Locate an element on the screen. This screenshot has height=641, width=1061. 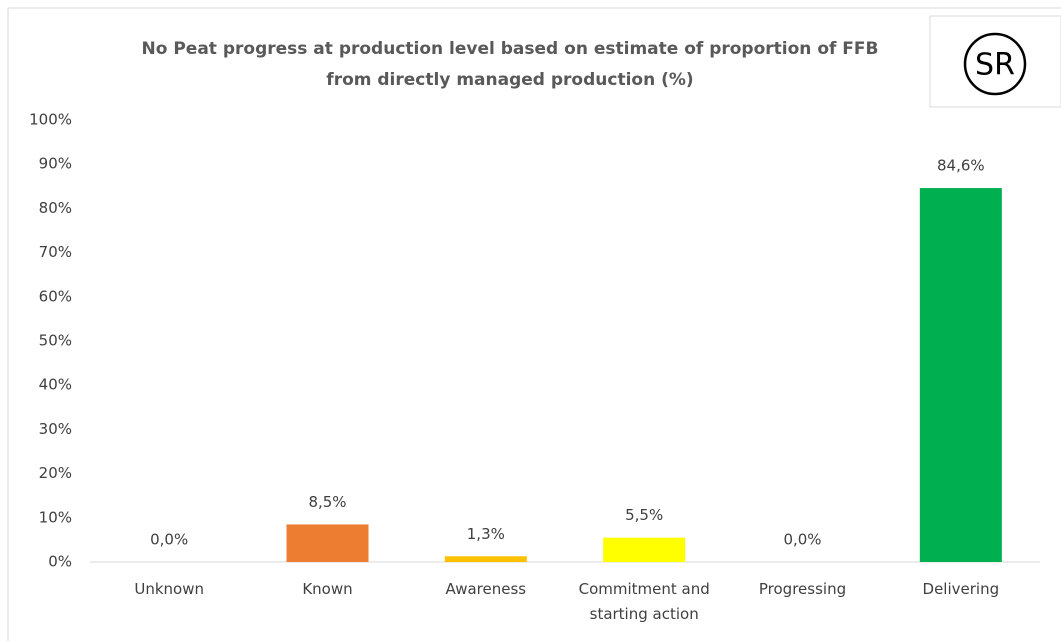
y-tick-label: 20% is located at coordinates (55, 473).